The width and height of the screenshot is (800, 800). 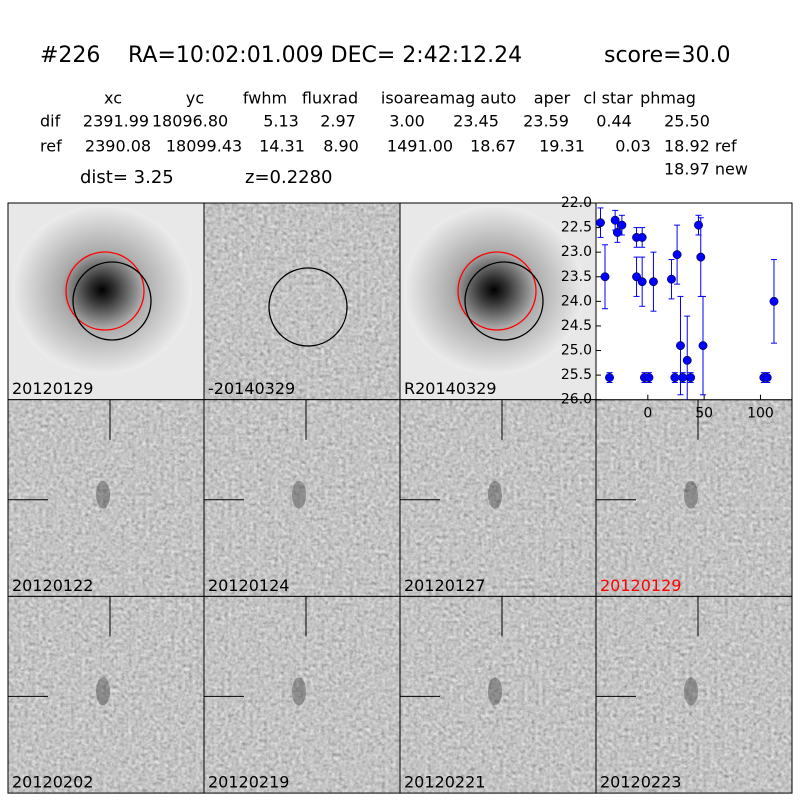 What do you see at coordinates (667, 55) in the screenshot?
I see `score: score=30.0` at bounding box center [667, 55].